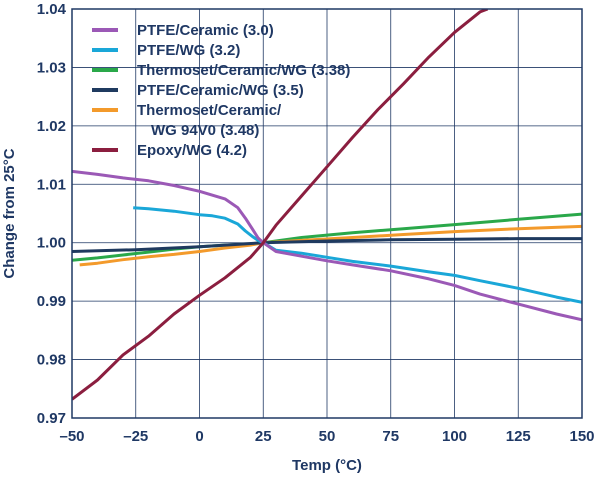  I want to click on legend-label-5: Epoxy/WG (4.2), so click(192, 150).